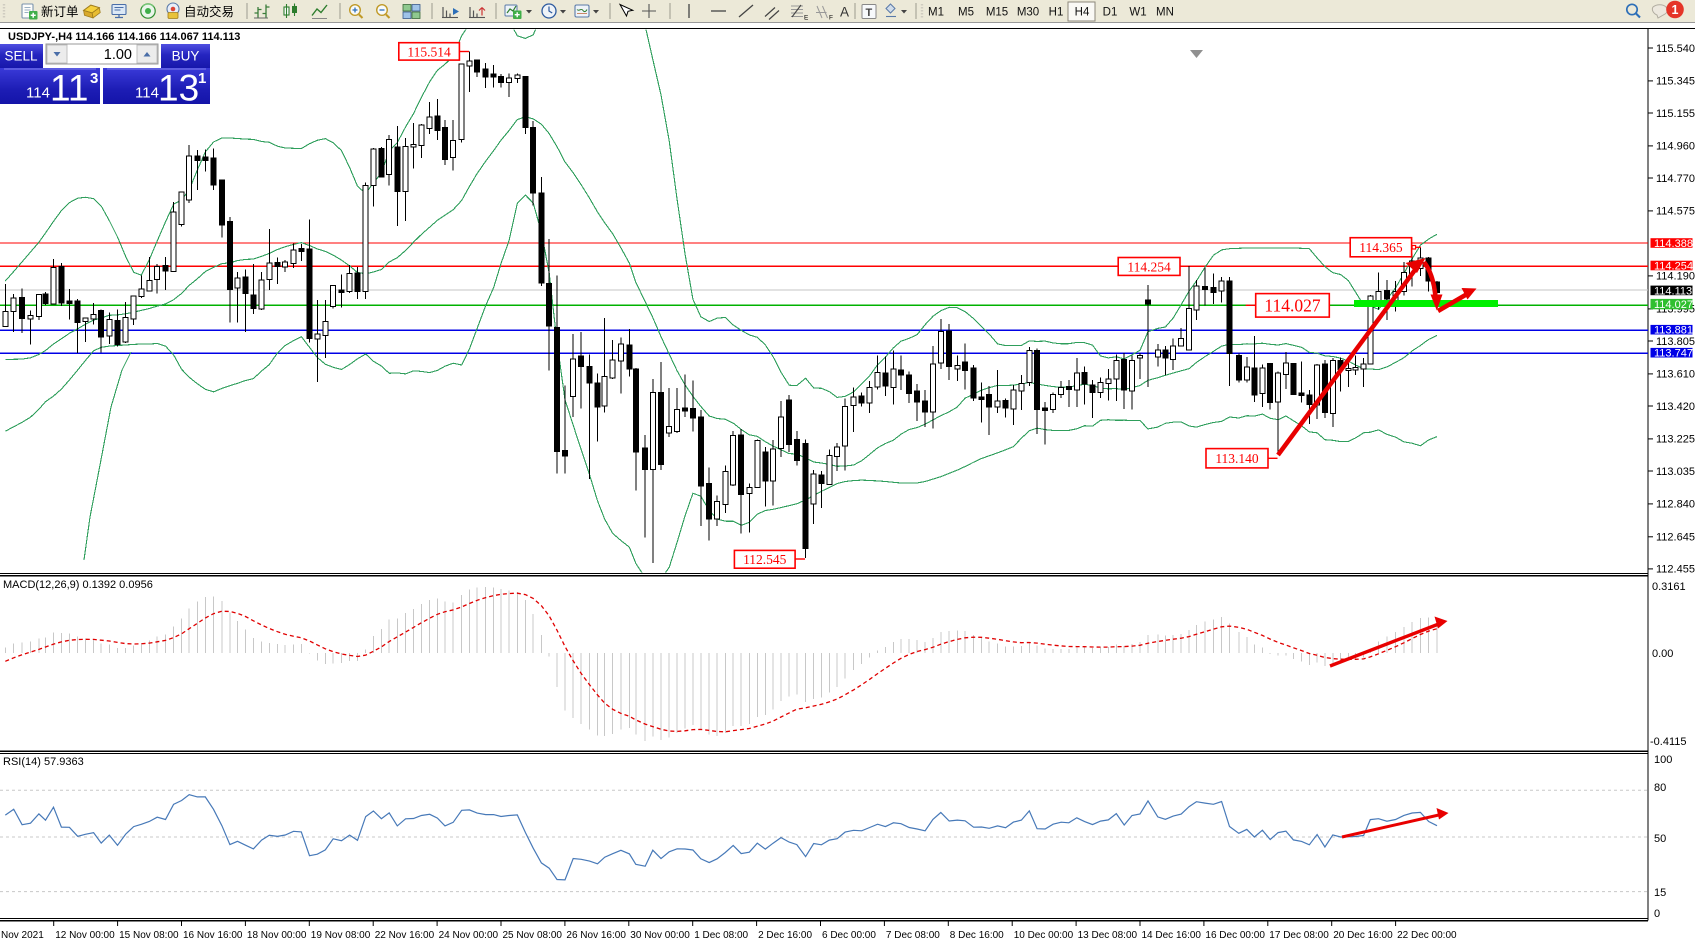 This screenshot has width=1695, height=949. Describe the element at coordinates (78, 585) in the screenshot. I see `svg-text: MACD(12,26,9) 0.1392 0.0956` at that location.